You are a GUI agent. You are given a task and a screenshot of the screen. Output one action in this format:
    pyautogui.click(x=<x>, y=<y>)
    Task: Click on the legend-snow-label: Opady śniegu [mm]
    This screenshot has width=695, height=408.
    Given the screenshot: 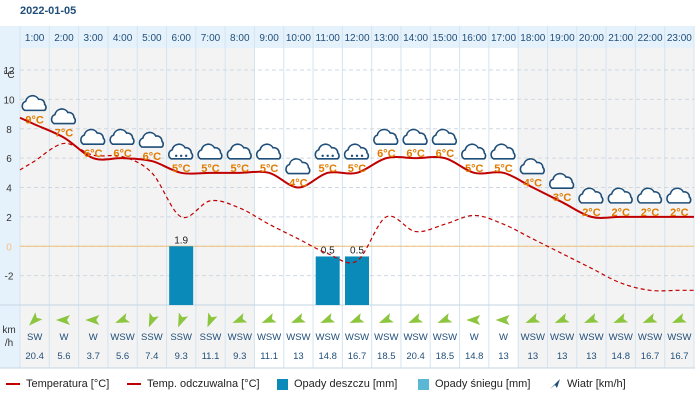 What is the action you would take?
    pyautogui.click(x=483, y=384)
    